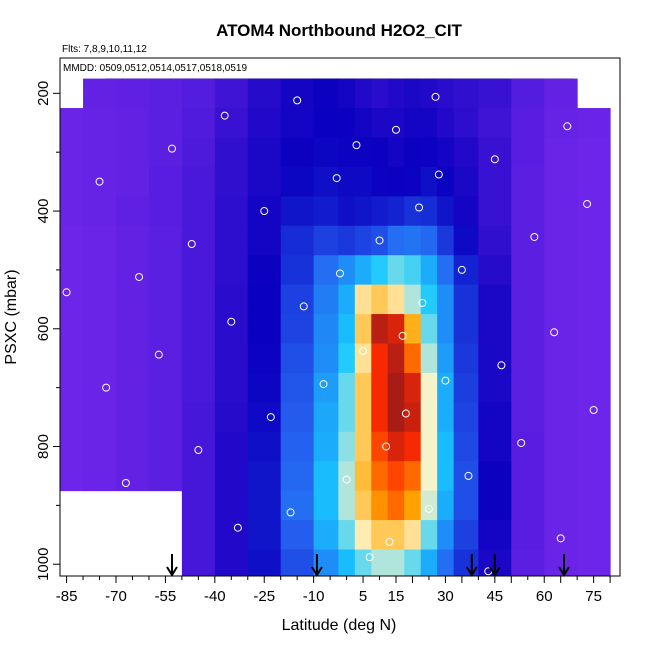  Describe the element at coordinates (155, 68) in the screenshot. I see `subtitle-dates: MMDD: 0509,0512,0514,0517,0518,0519` at that location.